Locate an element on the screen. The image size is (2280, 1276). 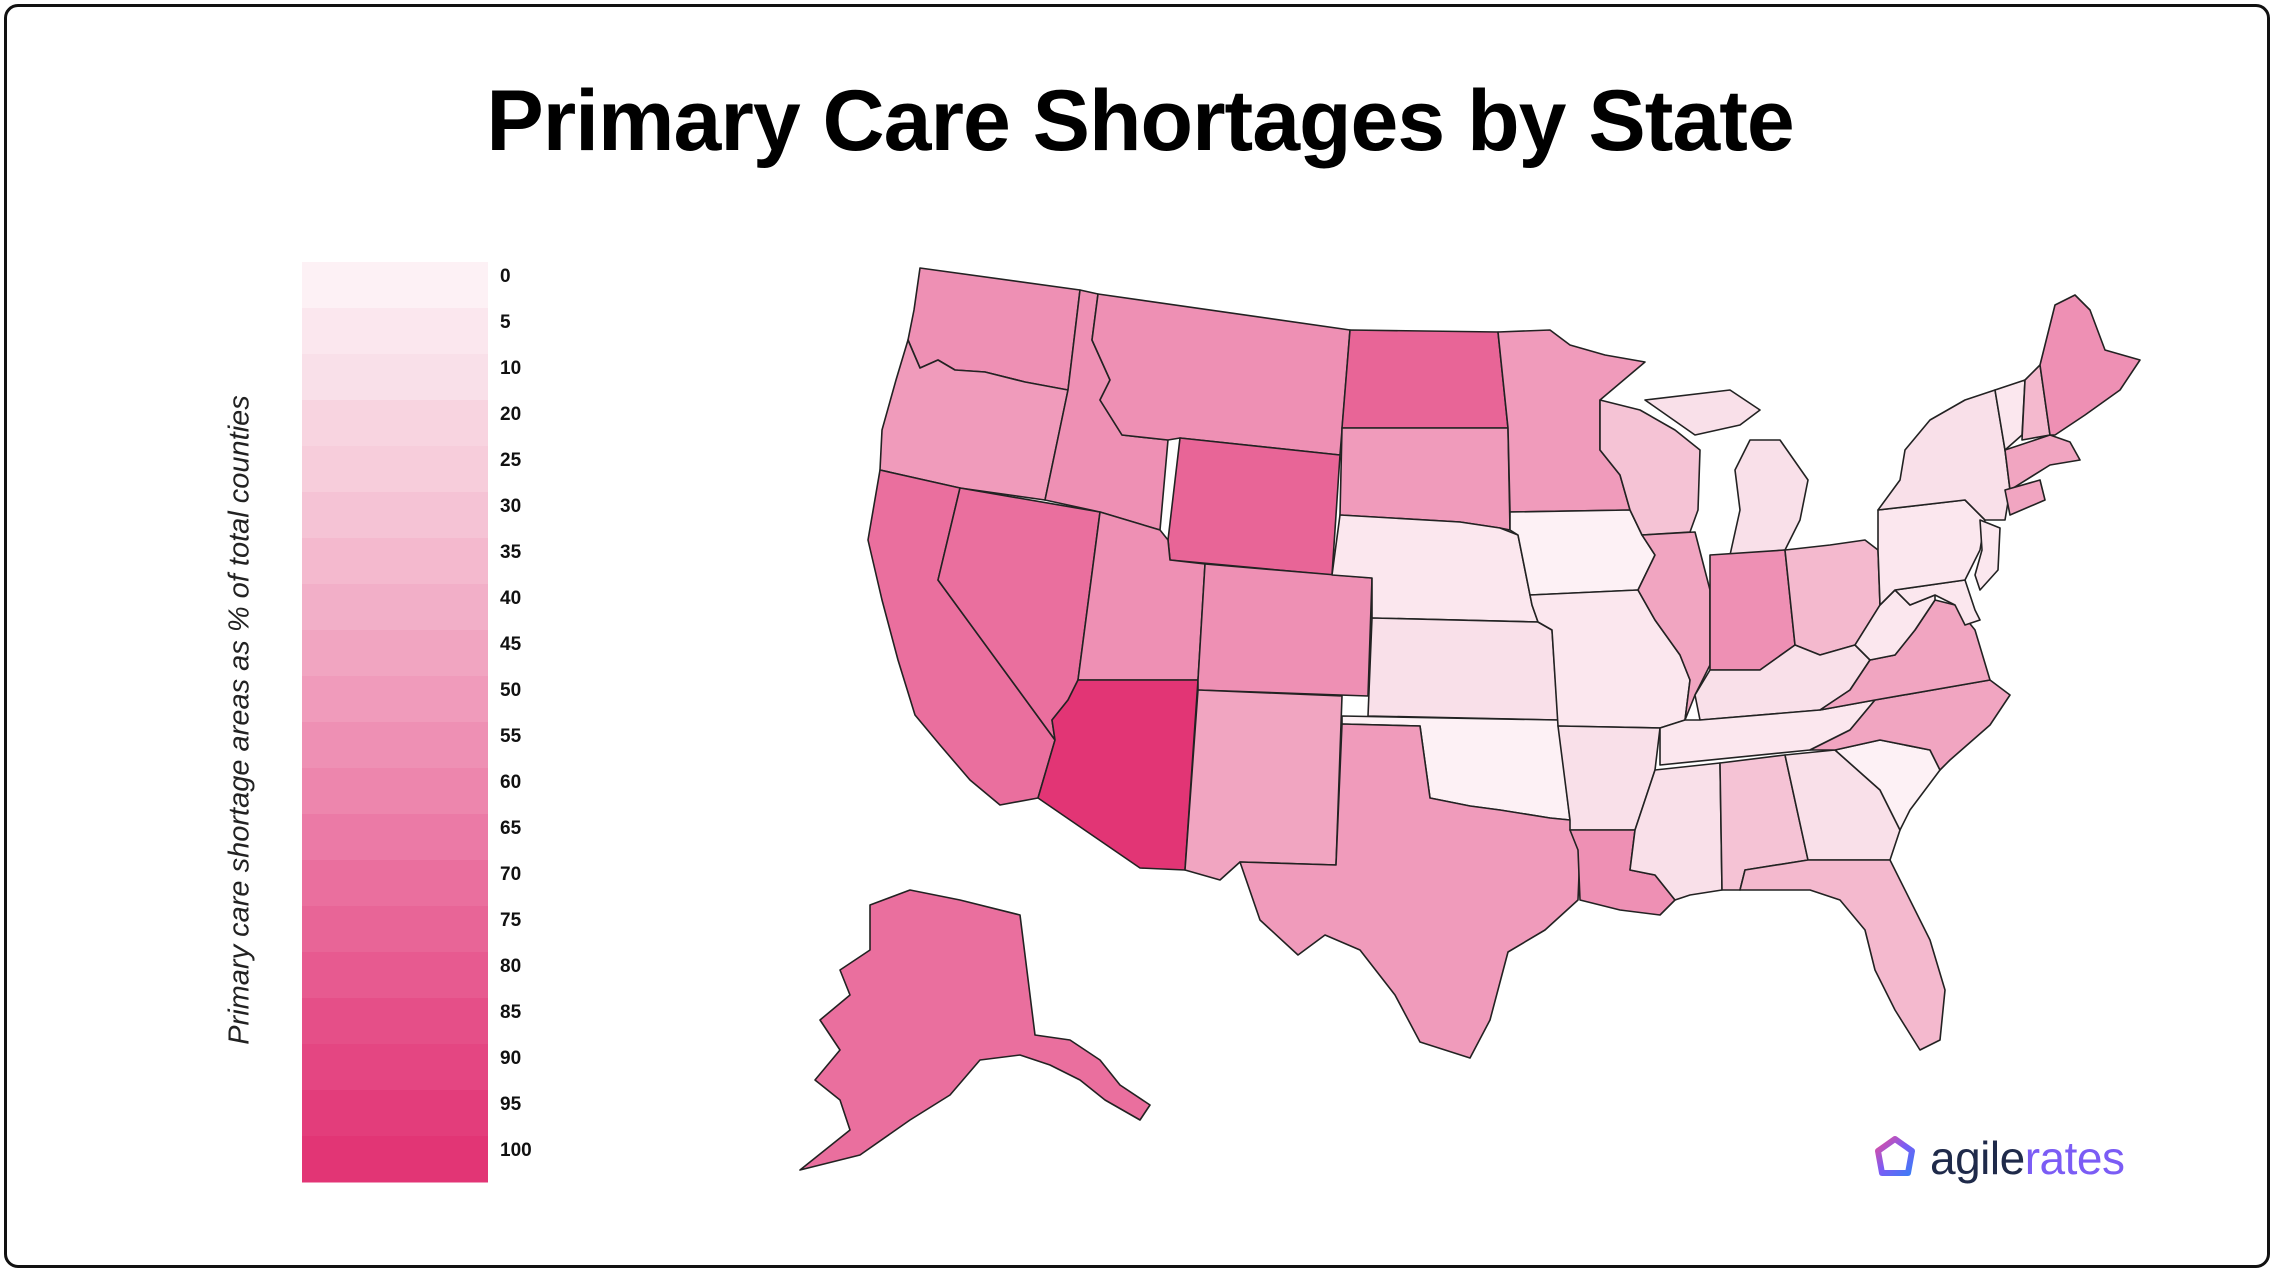
state-NY is located at coordinates (1944, 455).